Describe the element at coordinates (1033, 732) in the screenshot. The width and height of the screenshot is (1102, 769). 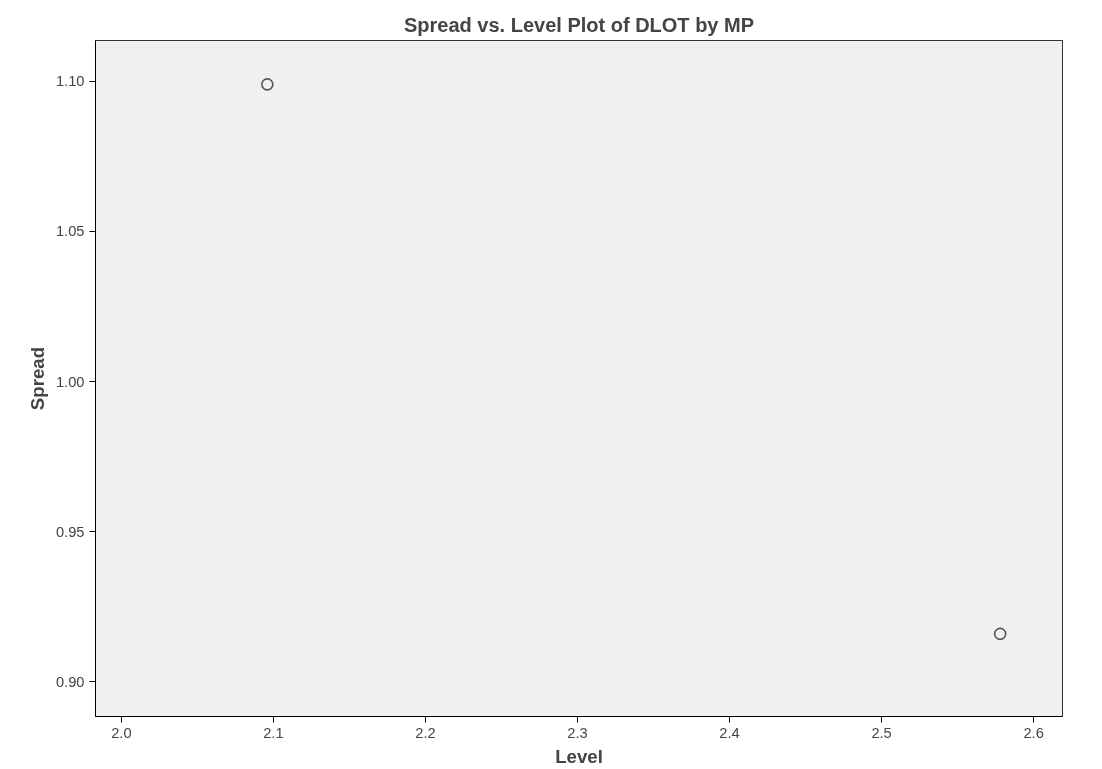
I see `x-tick-label: 2.6` at that location.